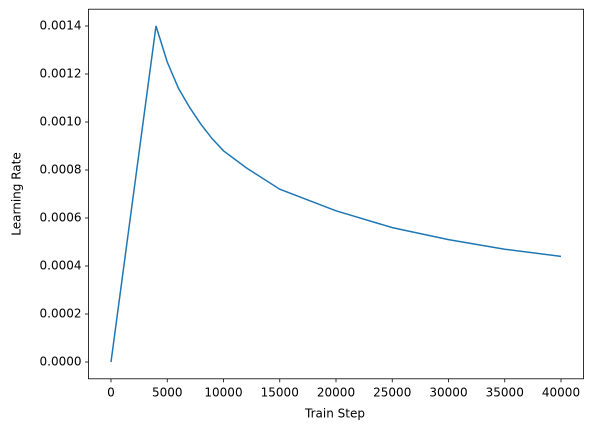 This screenshot has width=593, height=432. What do you see at coordinates (61, 170) in the screenshot?
I see `y-tick-label: 0.0008` at bounding box center [61, 170].